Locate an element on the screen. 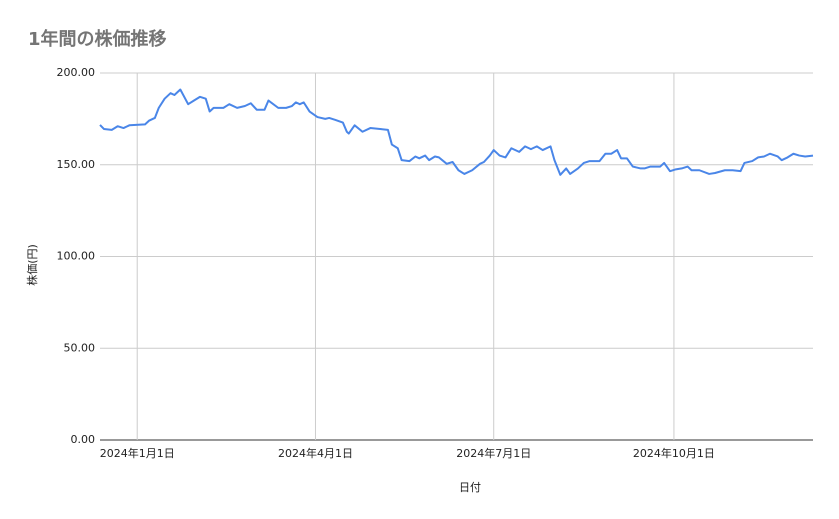 Image resolution: width=839 pixels, height=519 pixels. x-tick-label: 2024年1月1日 is located at coordinates (137, 453).